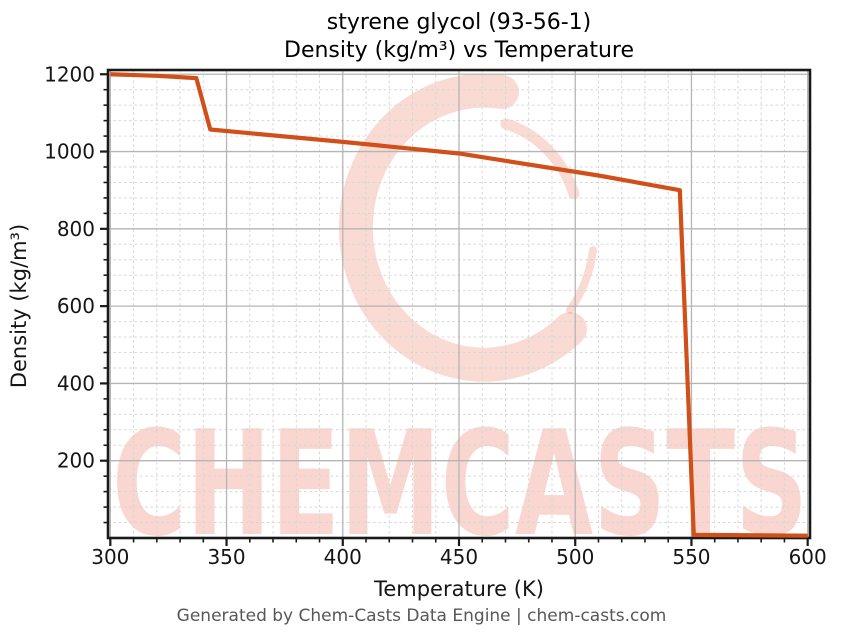  Describe the element at coordinates (76, 229) in the screenshot. I see `svg-text: 800` at that location.